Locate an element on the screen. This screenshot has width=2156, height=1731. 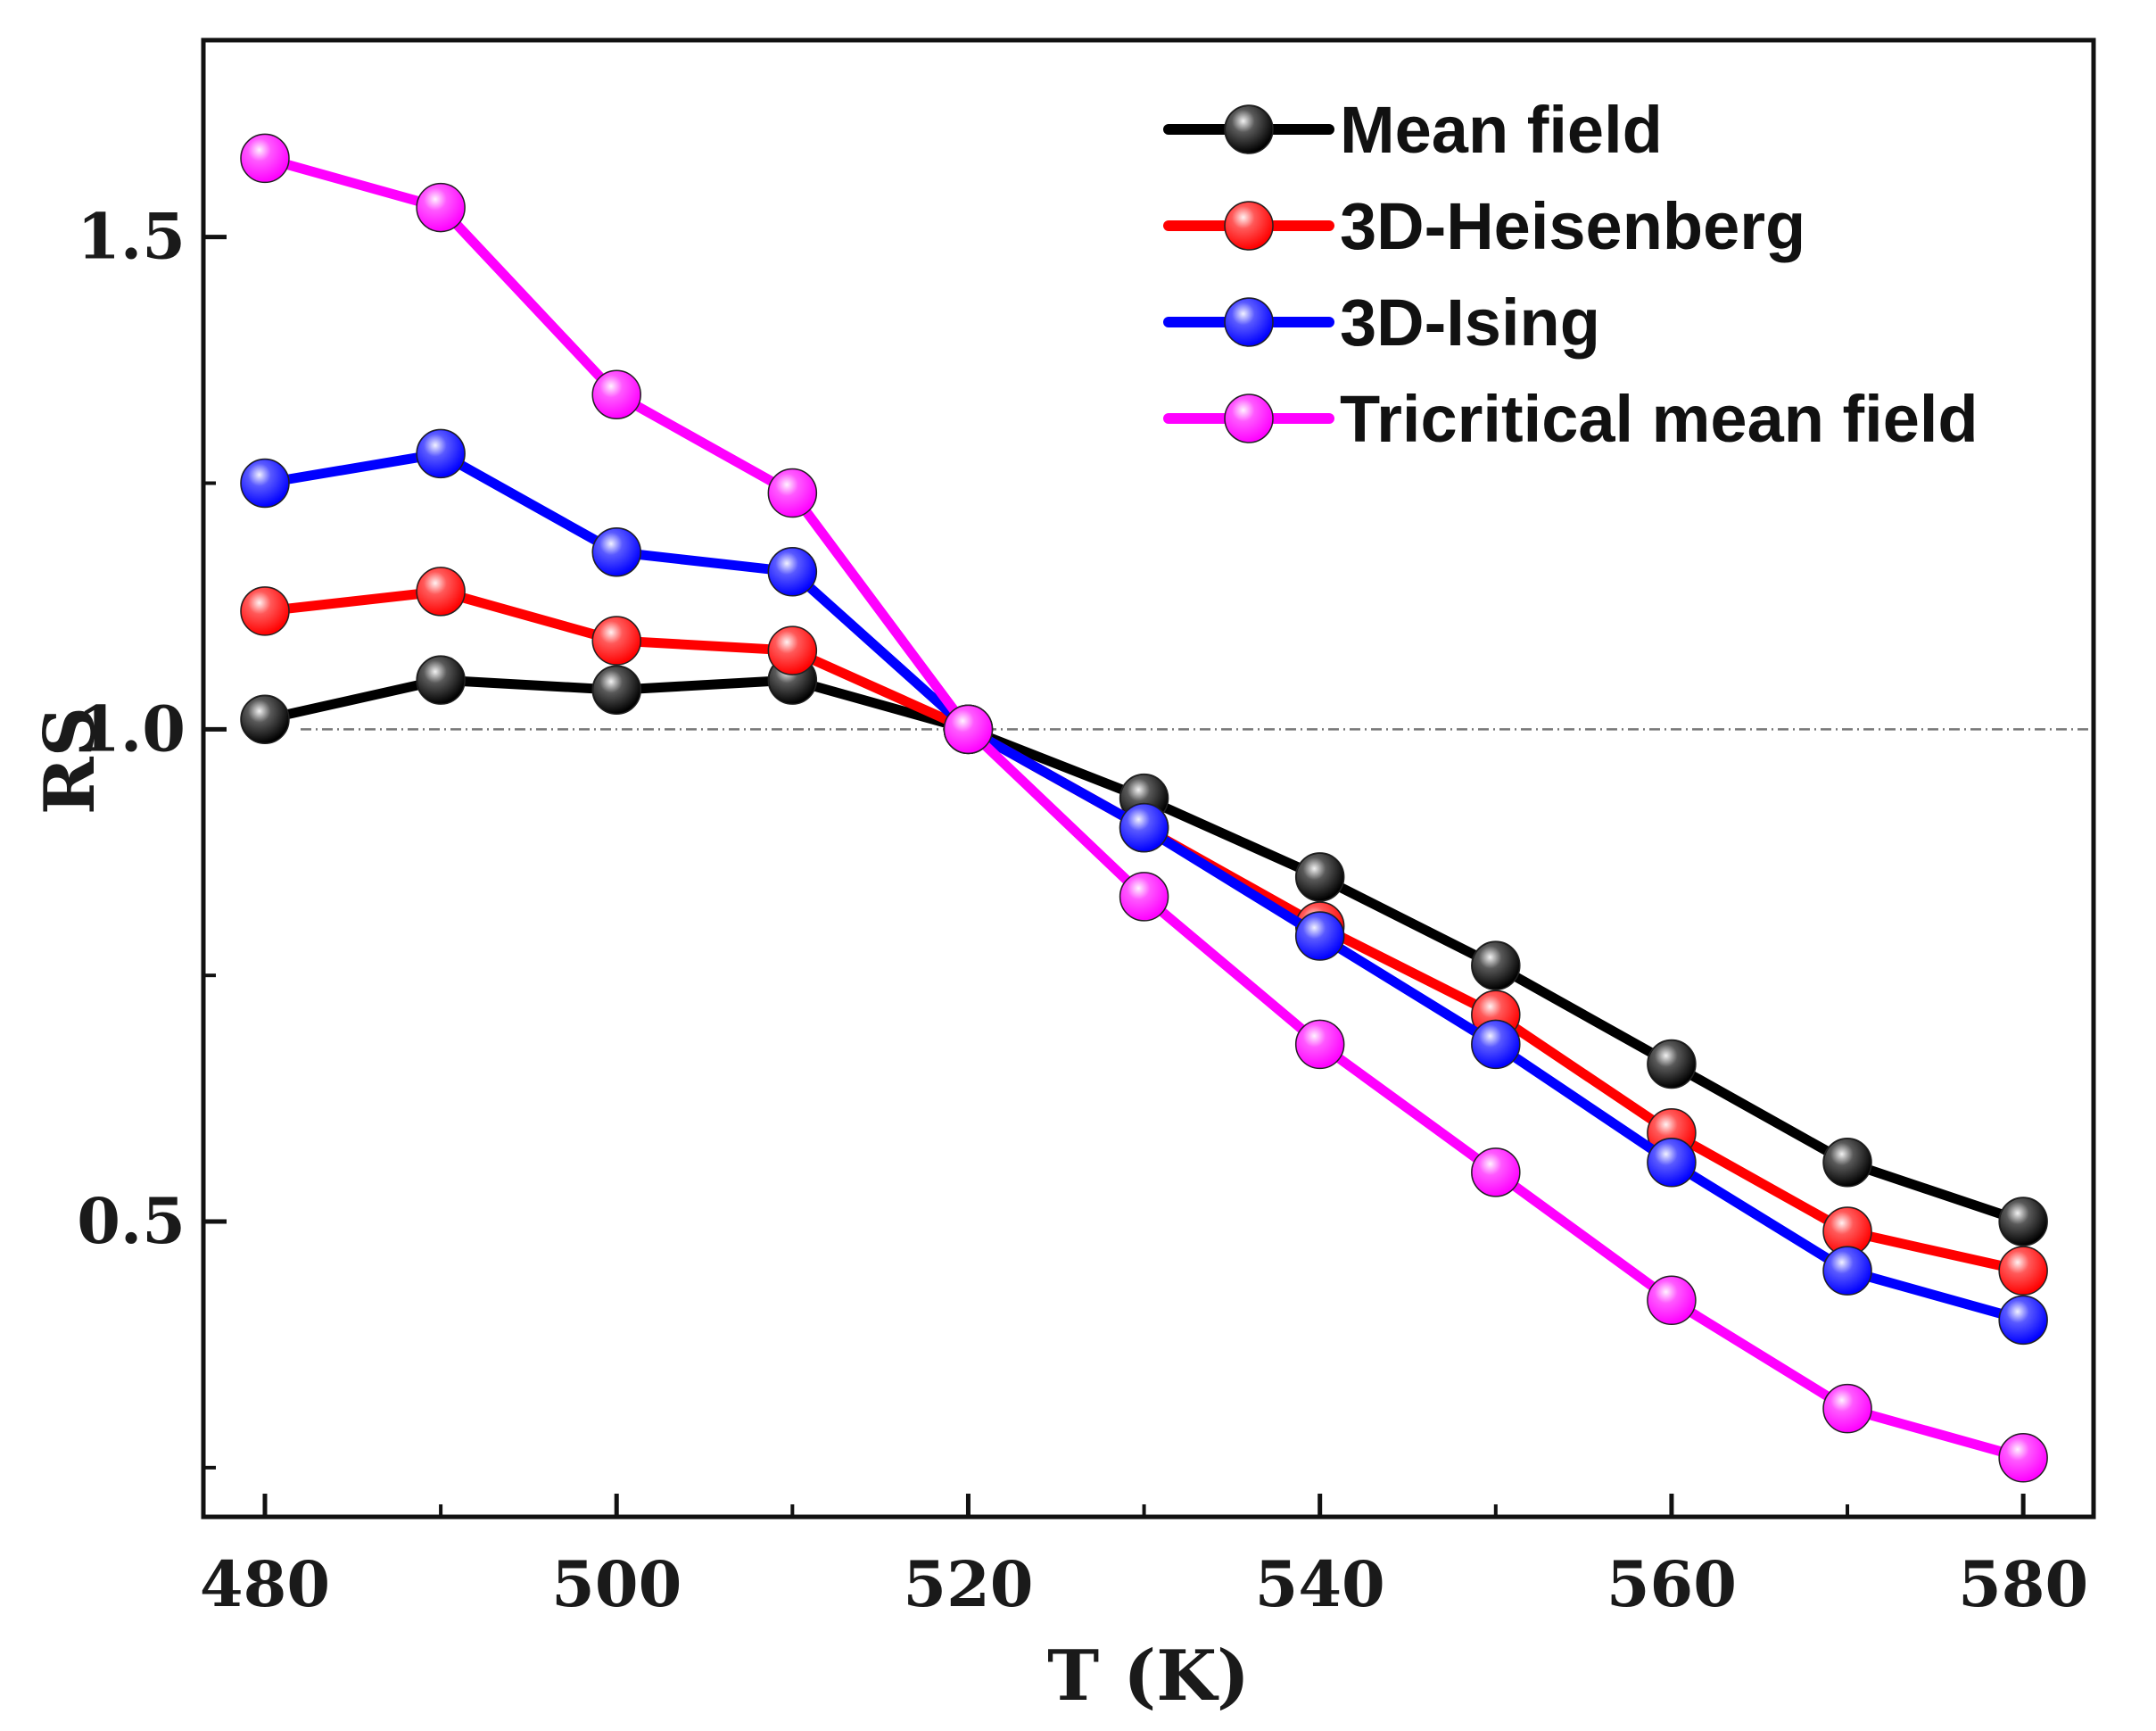
legend-item: Tricritical mean field is located at coordinates (1571, 419).